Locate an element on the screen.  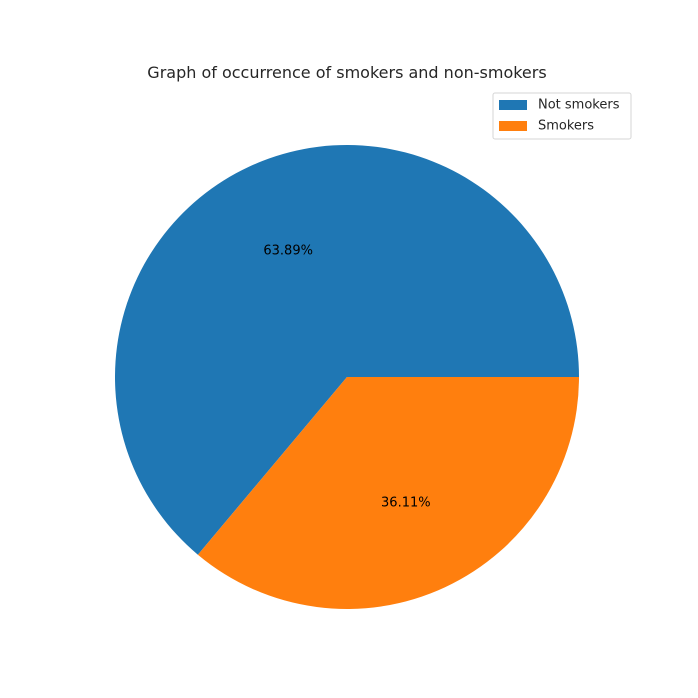
legend-swatch-smokers is located at coordinates (513, 126).